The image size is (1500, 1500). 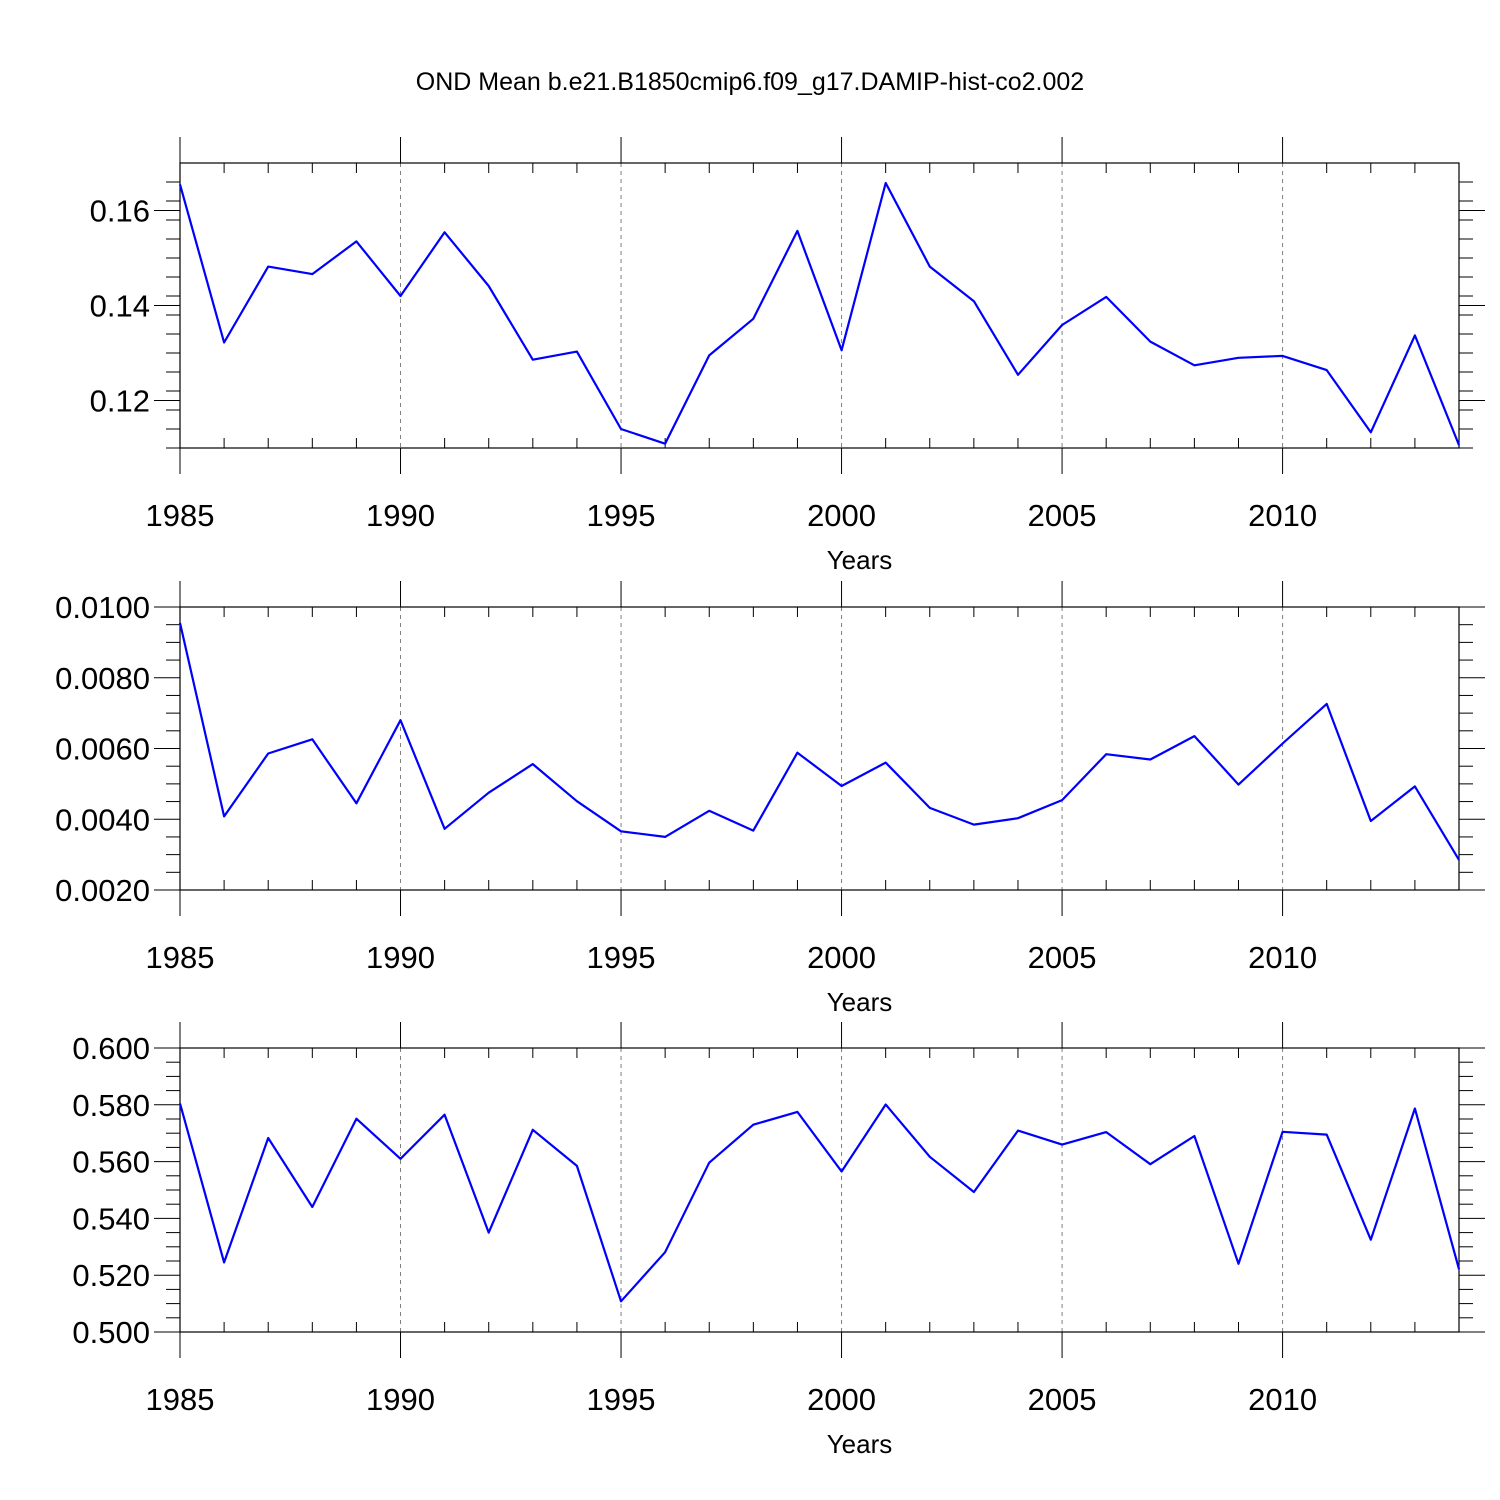 I want to click on y-tick-label: 0.12, so click(x=120, y=401).